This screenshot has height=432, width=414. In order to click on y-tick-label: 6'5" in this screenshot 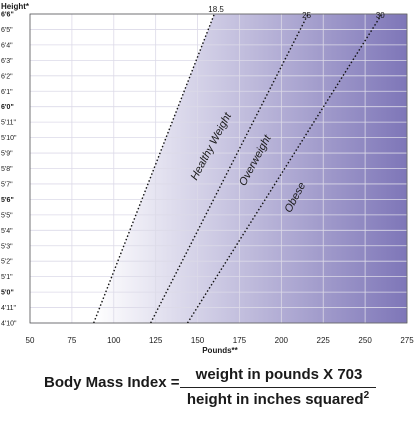, I will do `click(7, 30)`.